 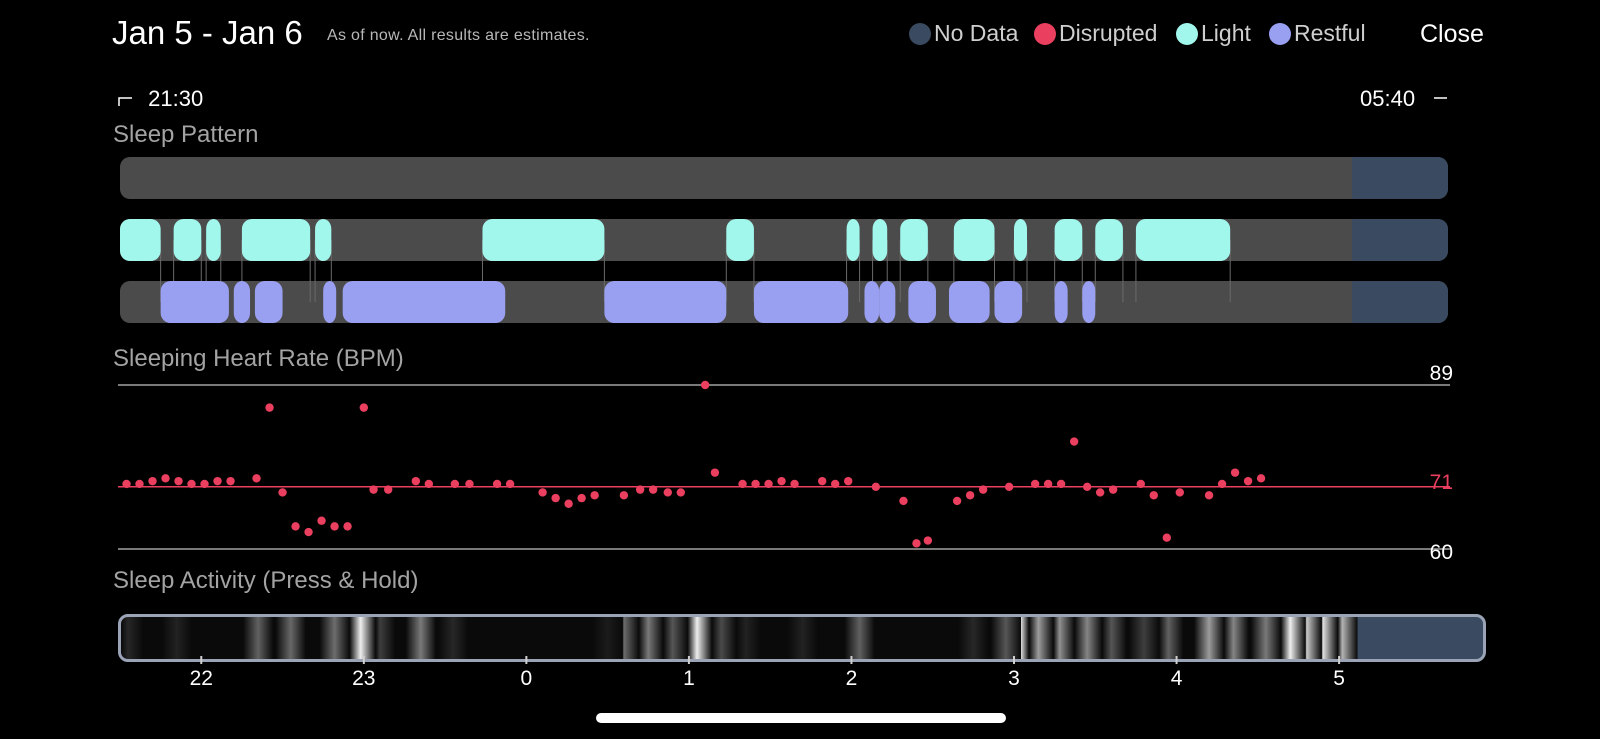 What do you see at coordinates (1226, 33) in the screenshot?
I see `legend-label: Light` at bounding box center [1226, 33].